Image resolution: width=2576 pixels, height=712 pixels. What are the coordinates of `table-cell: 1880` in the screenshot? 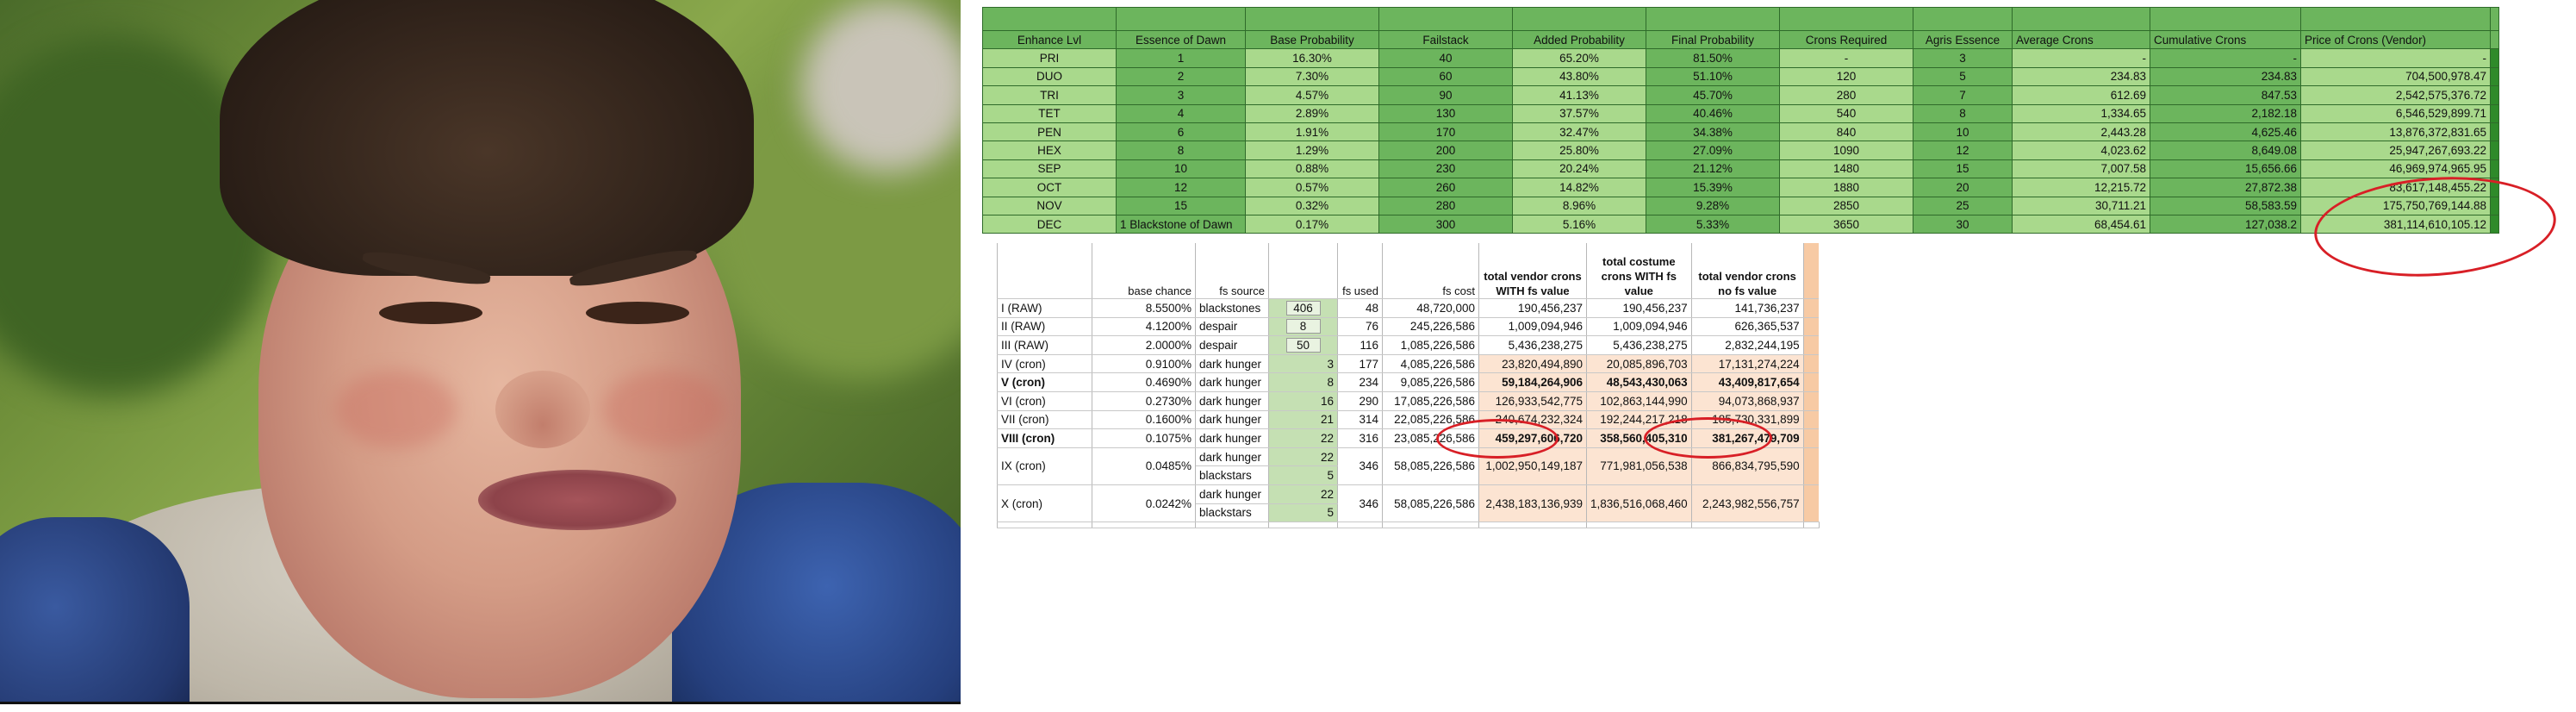 It's located at (1846, 187).